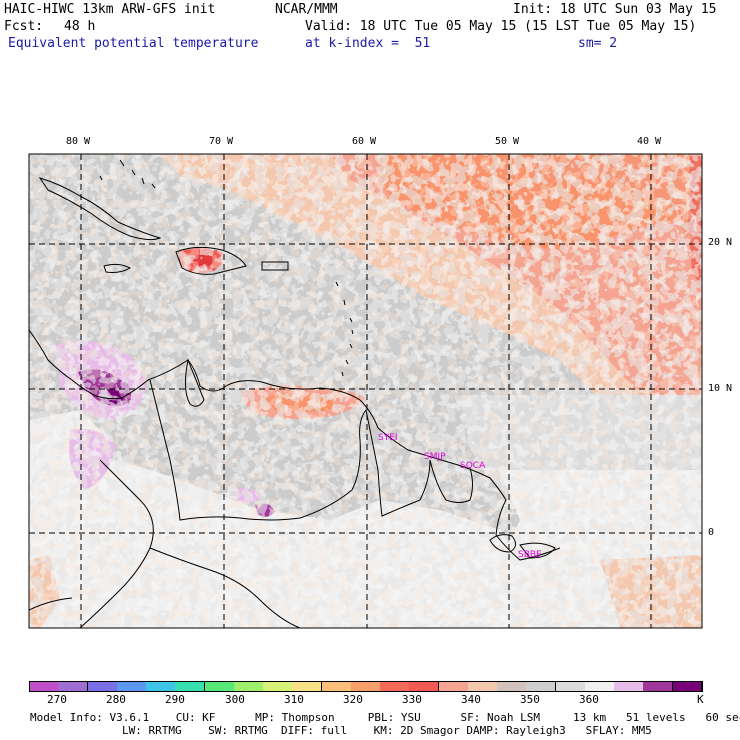 This screenshot has height=740, width=740. What do you see at coordinates (471, 699) in the screenshot?
I see `colorbar-label-340: 340` at bounding box center [471, 699].